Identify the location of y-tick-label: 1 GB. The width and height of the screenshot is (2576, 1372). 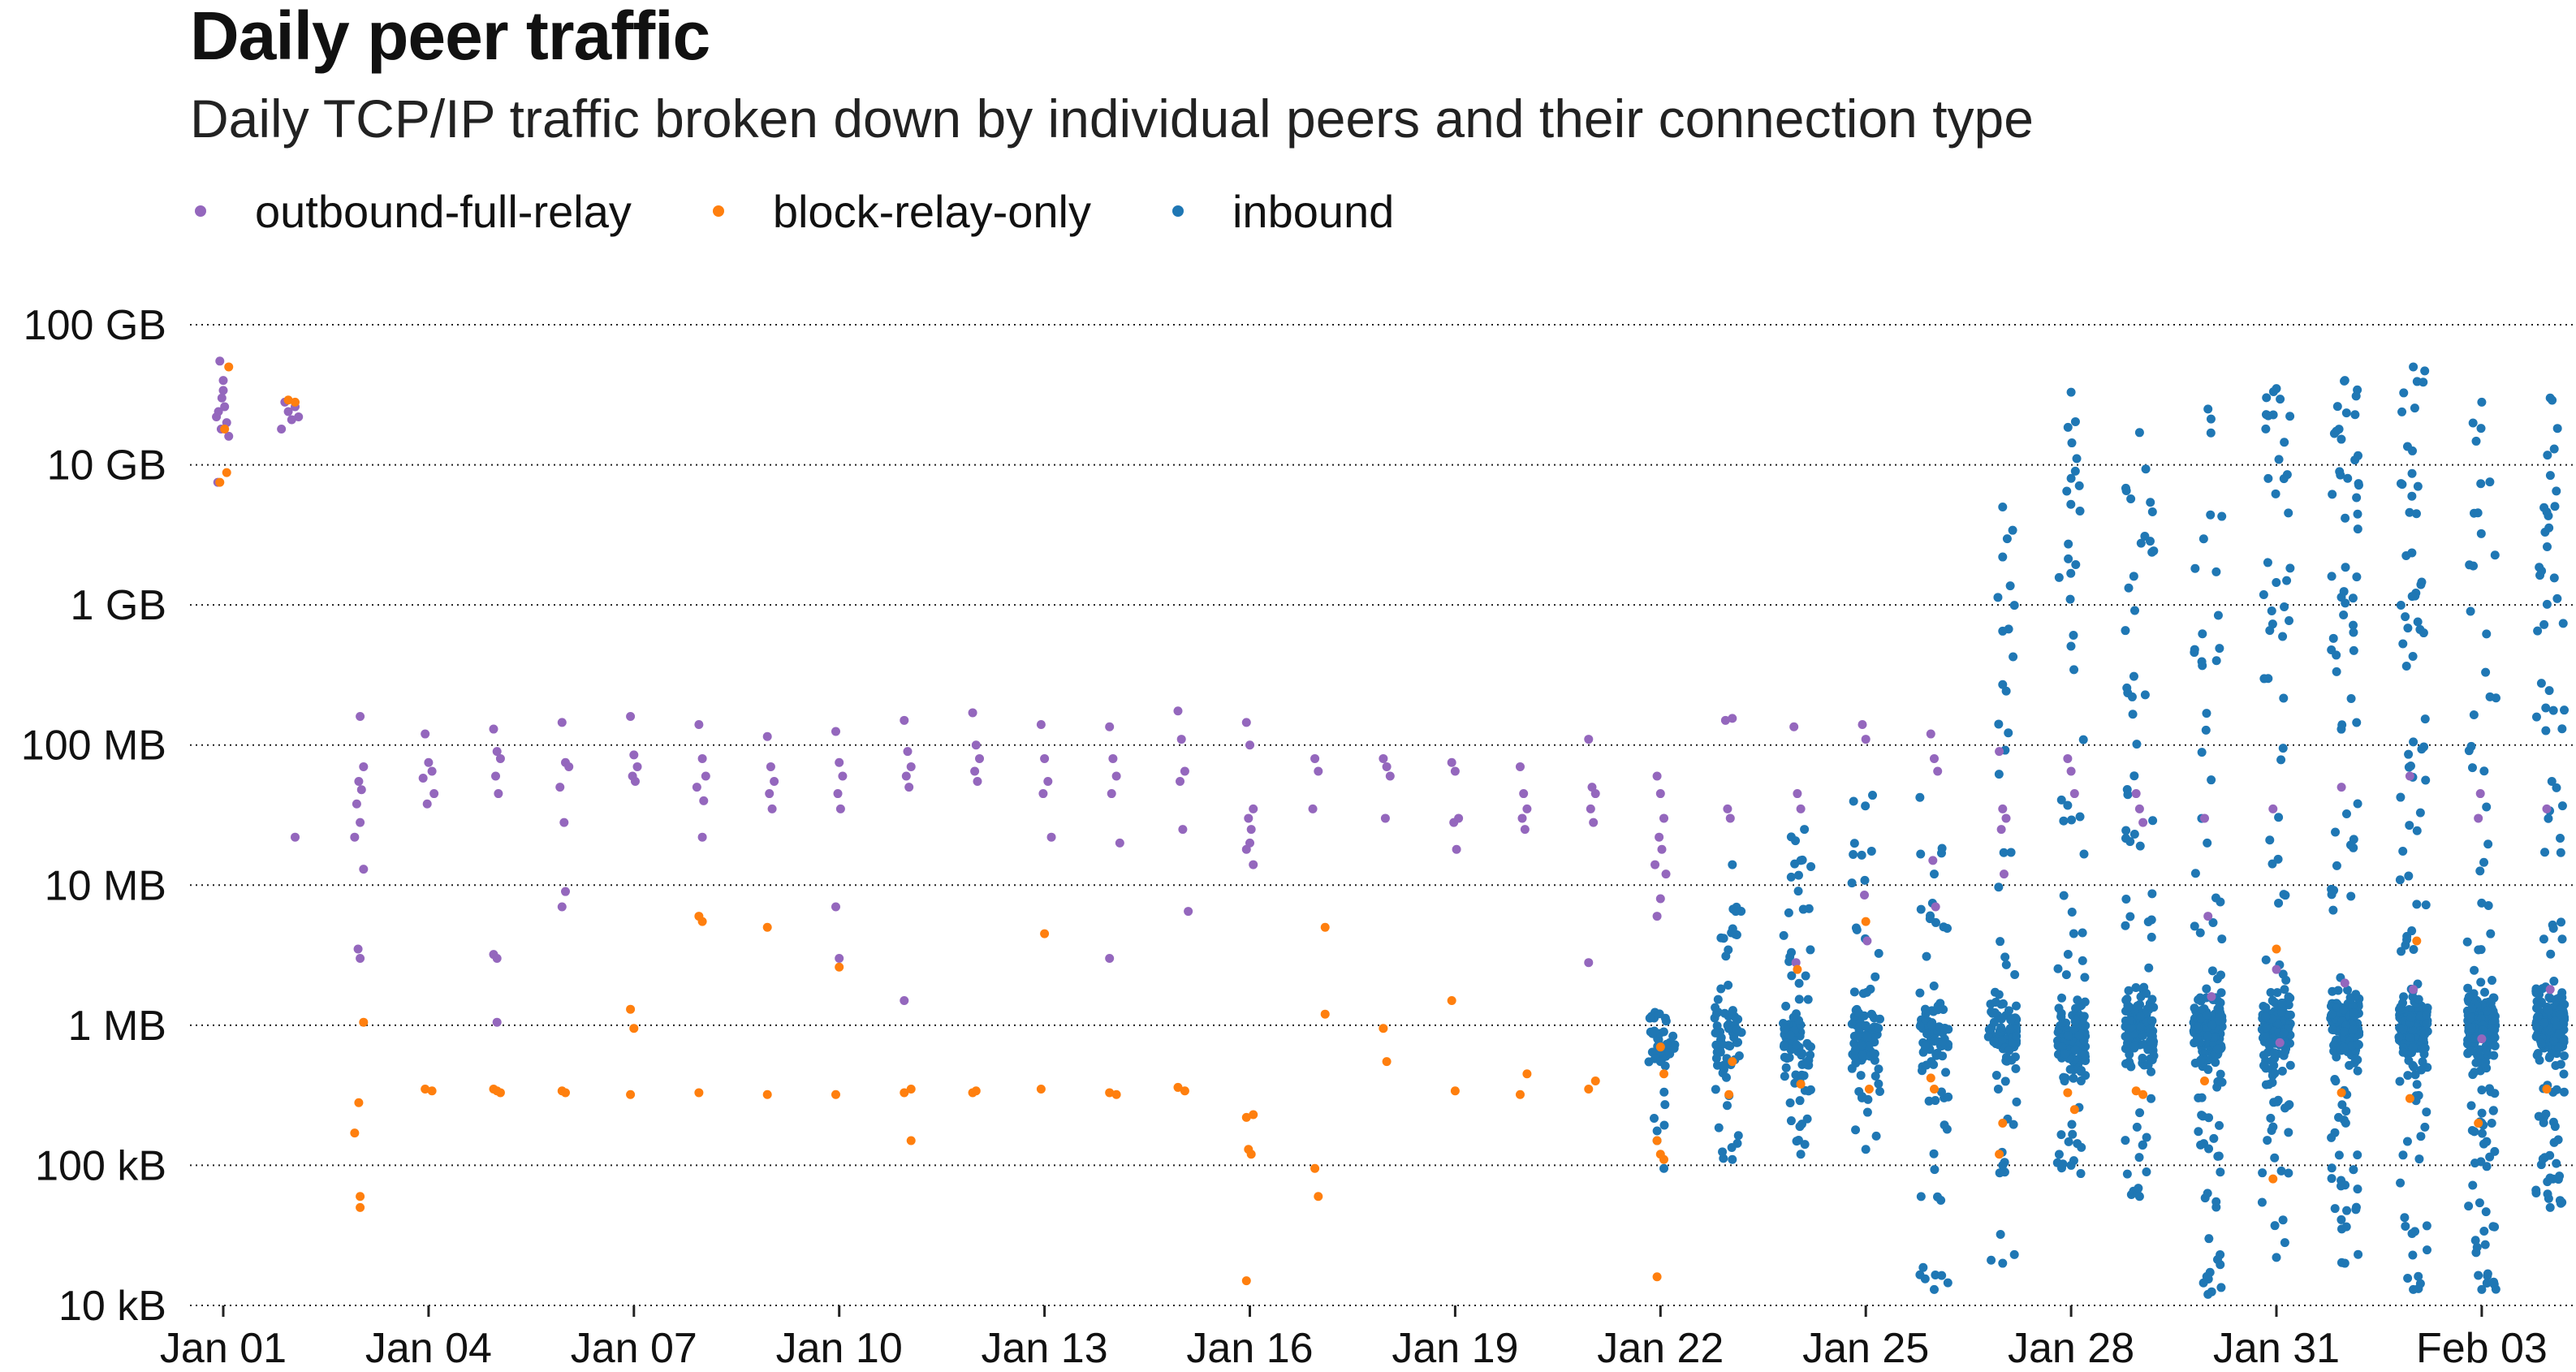
(119, 605).